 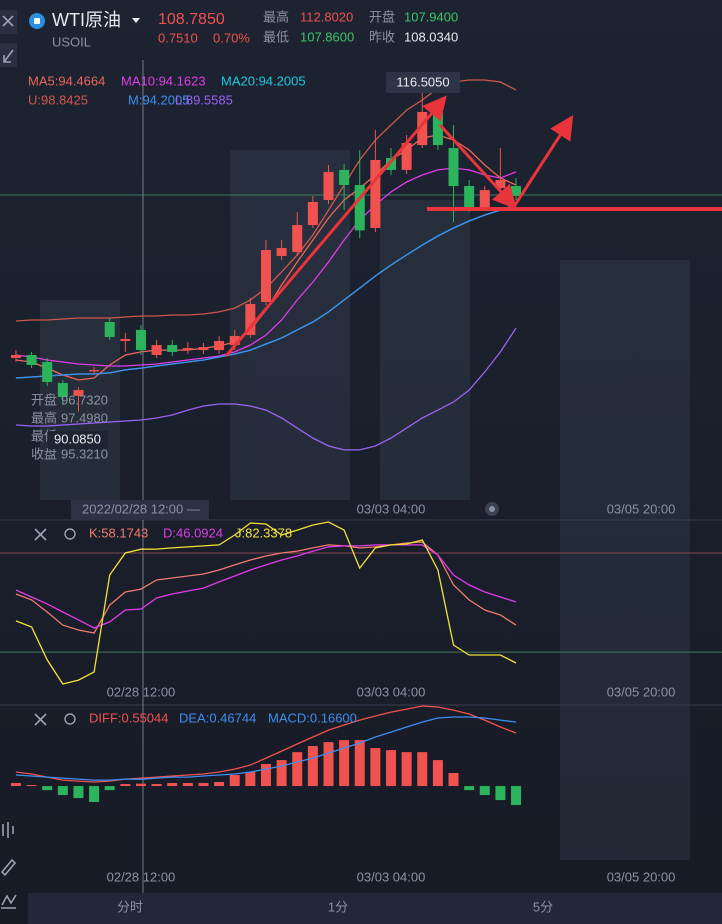 What do you see at coordinates (204, 99) in the screenshot?
I see `legend-entry: L:89.5585` at bounding box center [204, 99].